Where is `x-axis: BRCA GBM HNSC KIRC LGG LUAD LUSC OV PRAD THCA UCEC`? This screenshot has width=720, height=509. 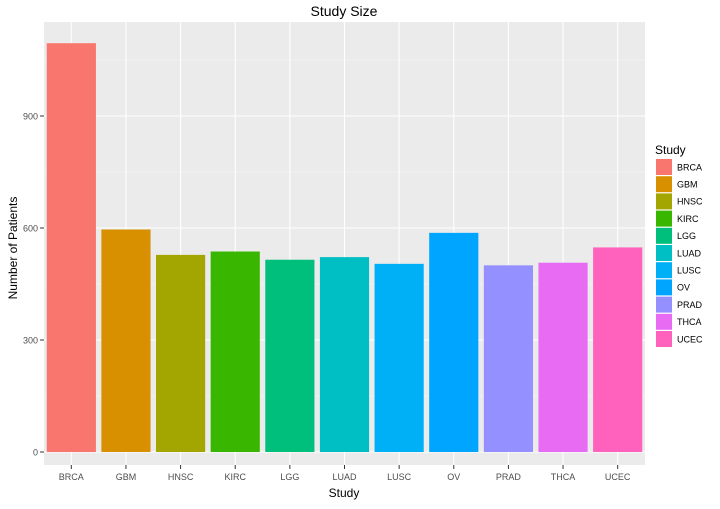
x-axis: BRCA GBM HNSC KIRC LGG LUAD LUSC OV PRAD THCA UCEC is located at coordinates (345, 473).